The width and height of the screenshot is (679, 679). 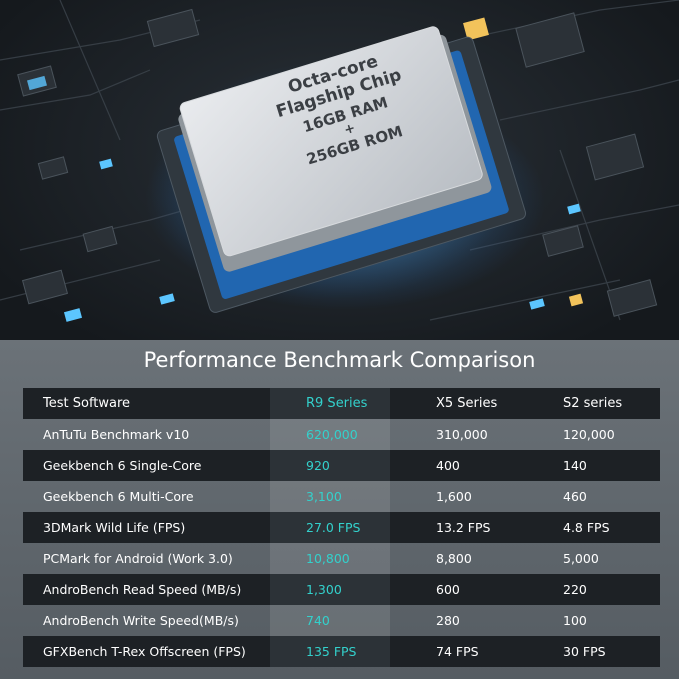 What do you see at coordinates (333, 527) in the screenshot?
I see `r9-value: 27.0 FPS` at bounding box center [333, 527].